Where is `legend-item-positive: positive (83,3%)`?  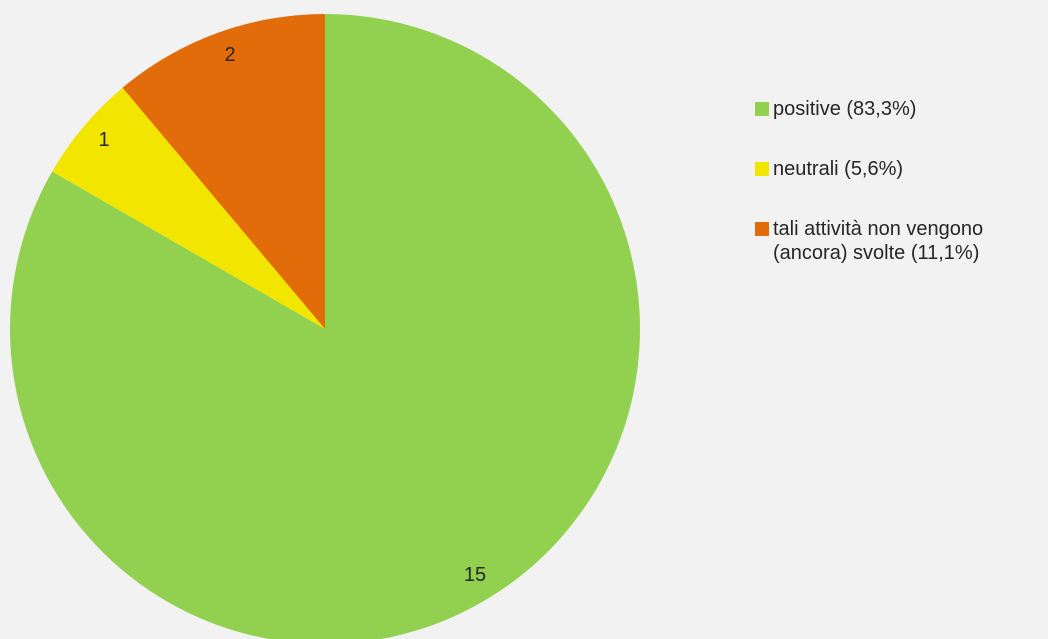 legend-item-positive: positive (83,3%) is located at coordinates (900, 109).